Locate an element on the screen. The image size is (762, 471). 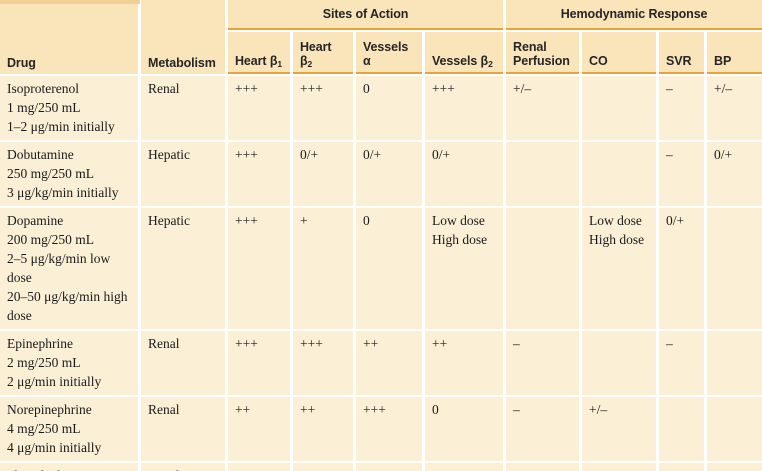
vessels-b2-cell: ++ is located at coordinates (464, 363).